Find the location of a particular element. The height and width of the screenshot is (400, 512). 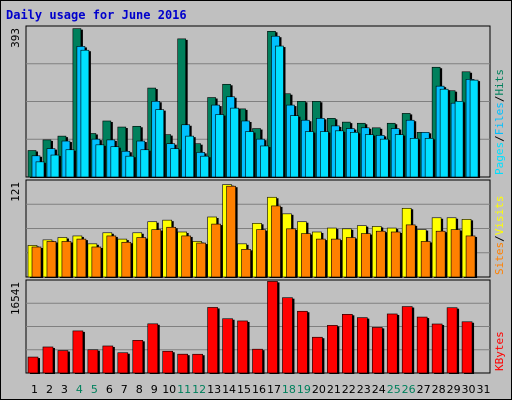

x-tick-label-day-27: 27 is located at coordinates (424, 389).